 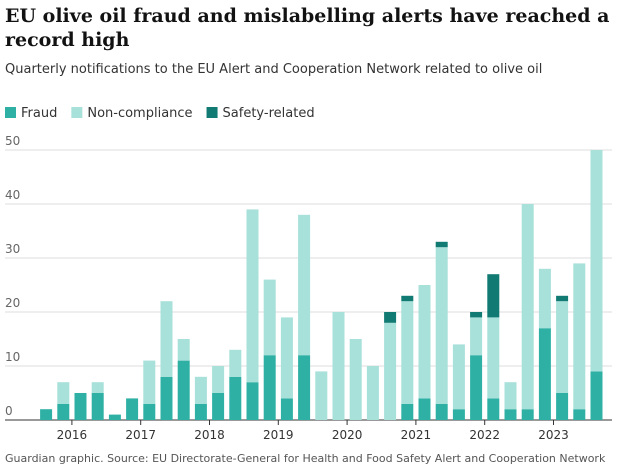 I want to click on x-tick-label: 2018, so click(x=209, y=435).